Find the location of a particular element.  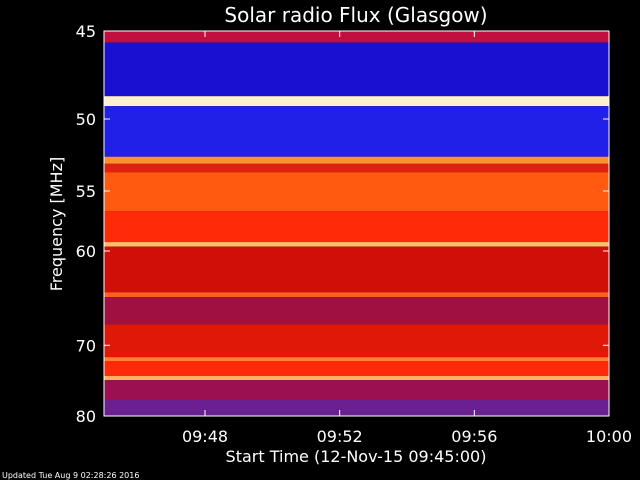

y-tick-label: 60 is located at coordinates (86, 251).